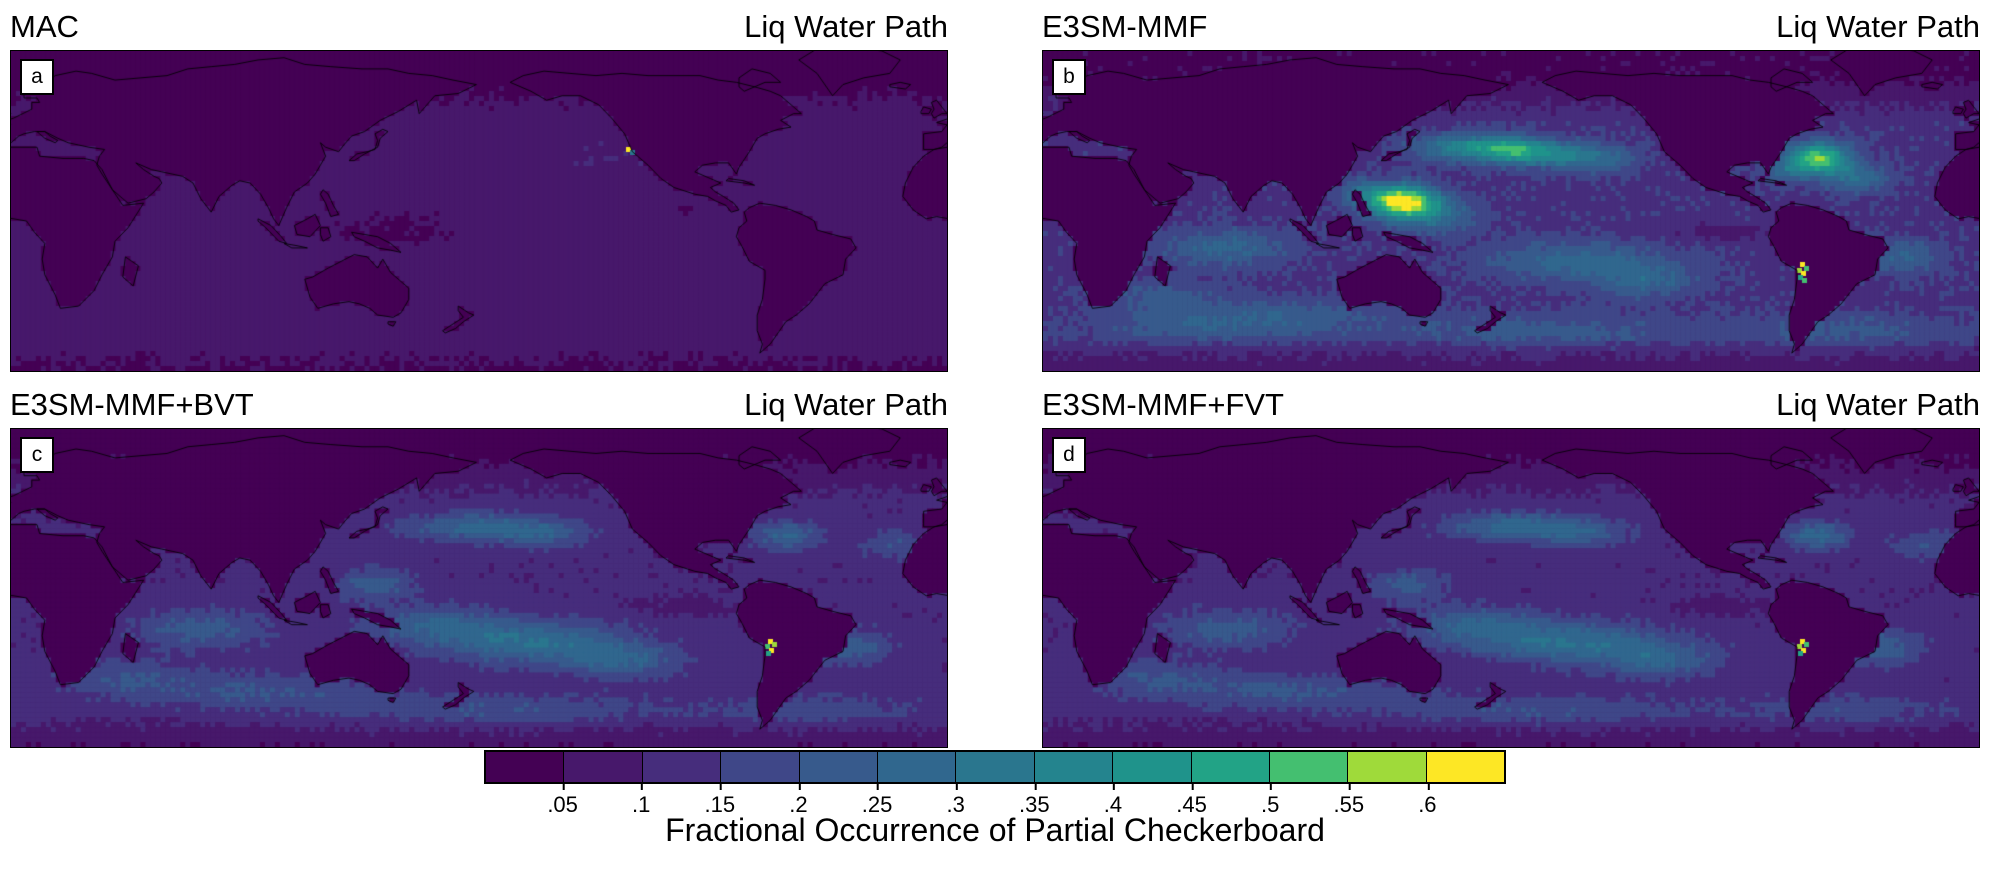 The height and width of the screenshot is (873, 1990). I want to click on colorbar-tick-label: .2, so click(798, 800).